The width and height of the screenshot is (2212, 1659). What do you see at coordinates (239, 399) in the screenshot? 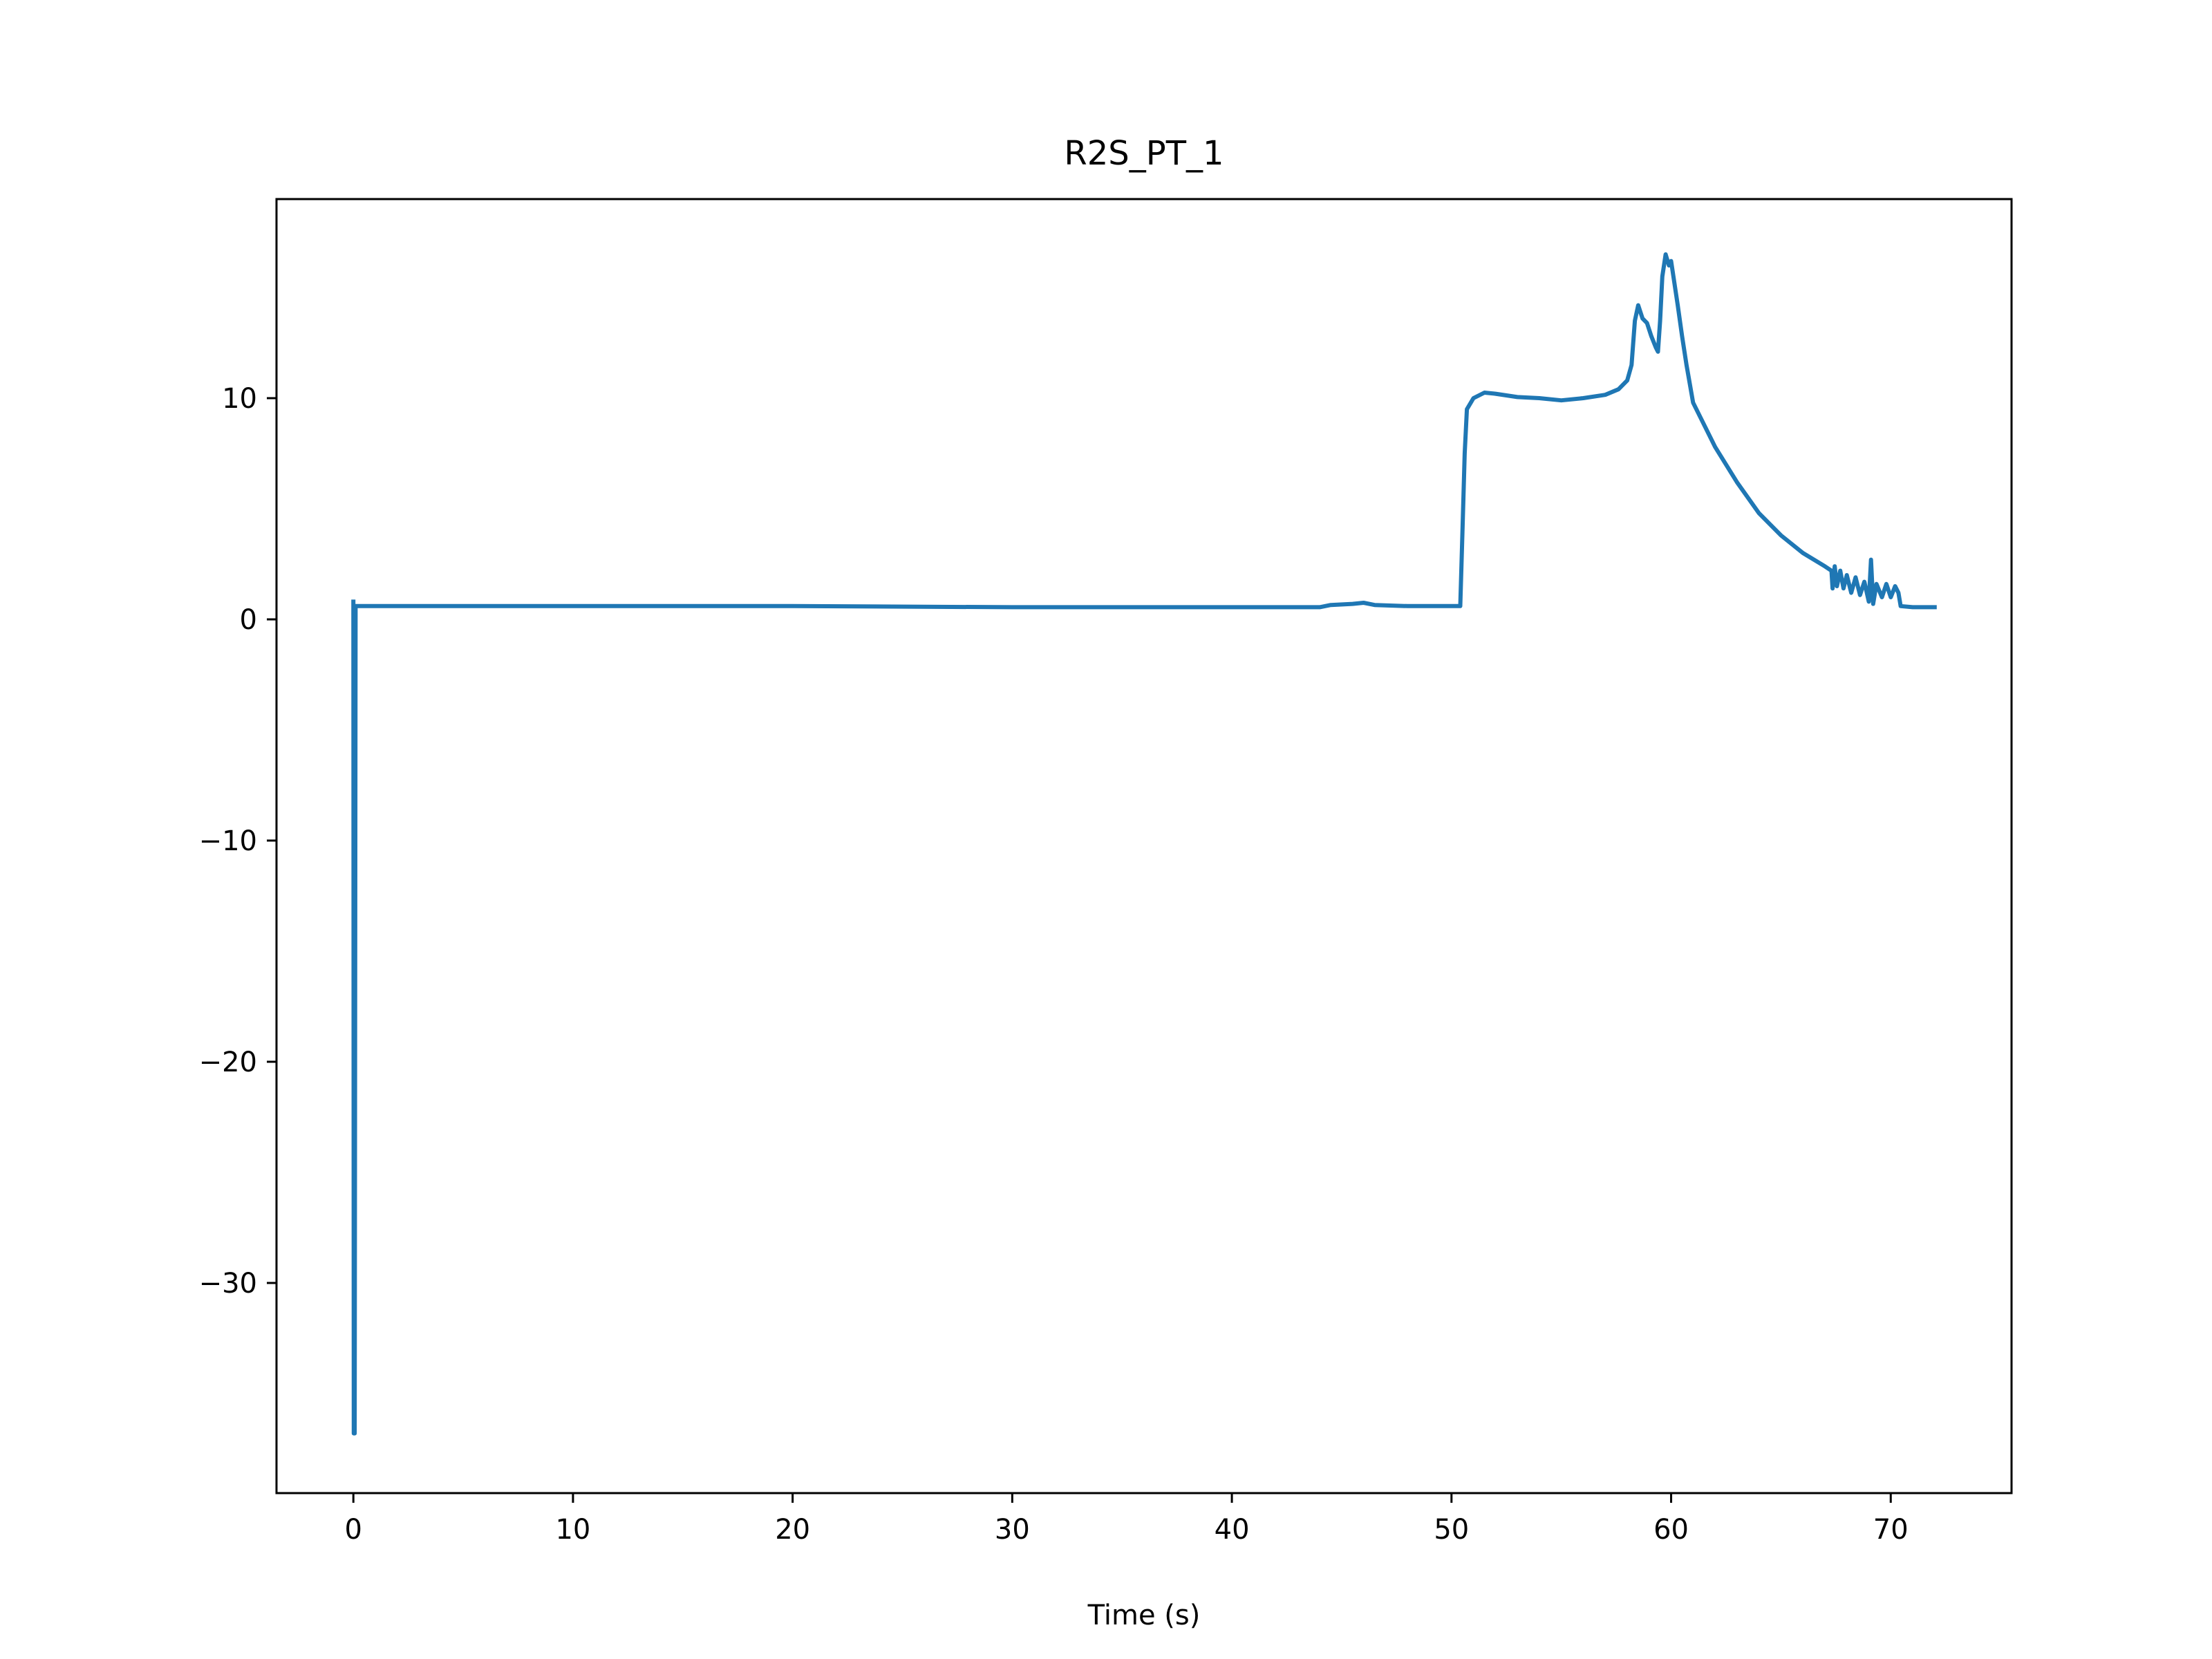
I see `y-tick-label: 10` at bounding box center [239, 399].